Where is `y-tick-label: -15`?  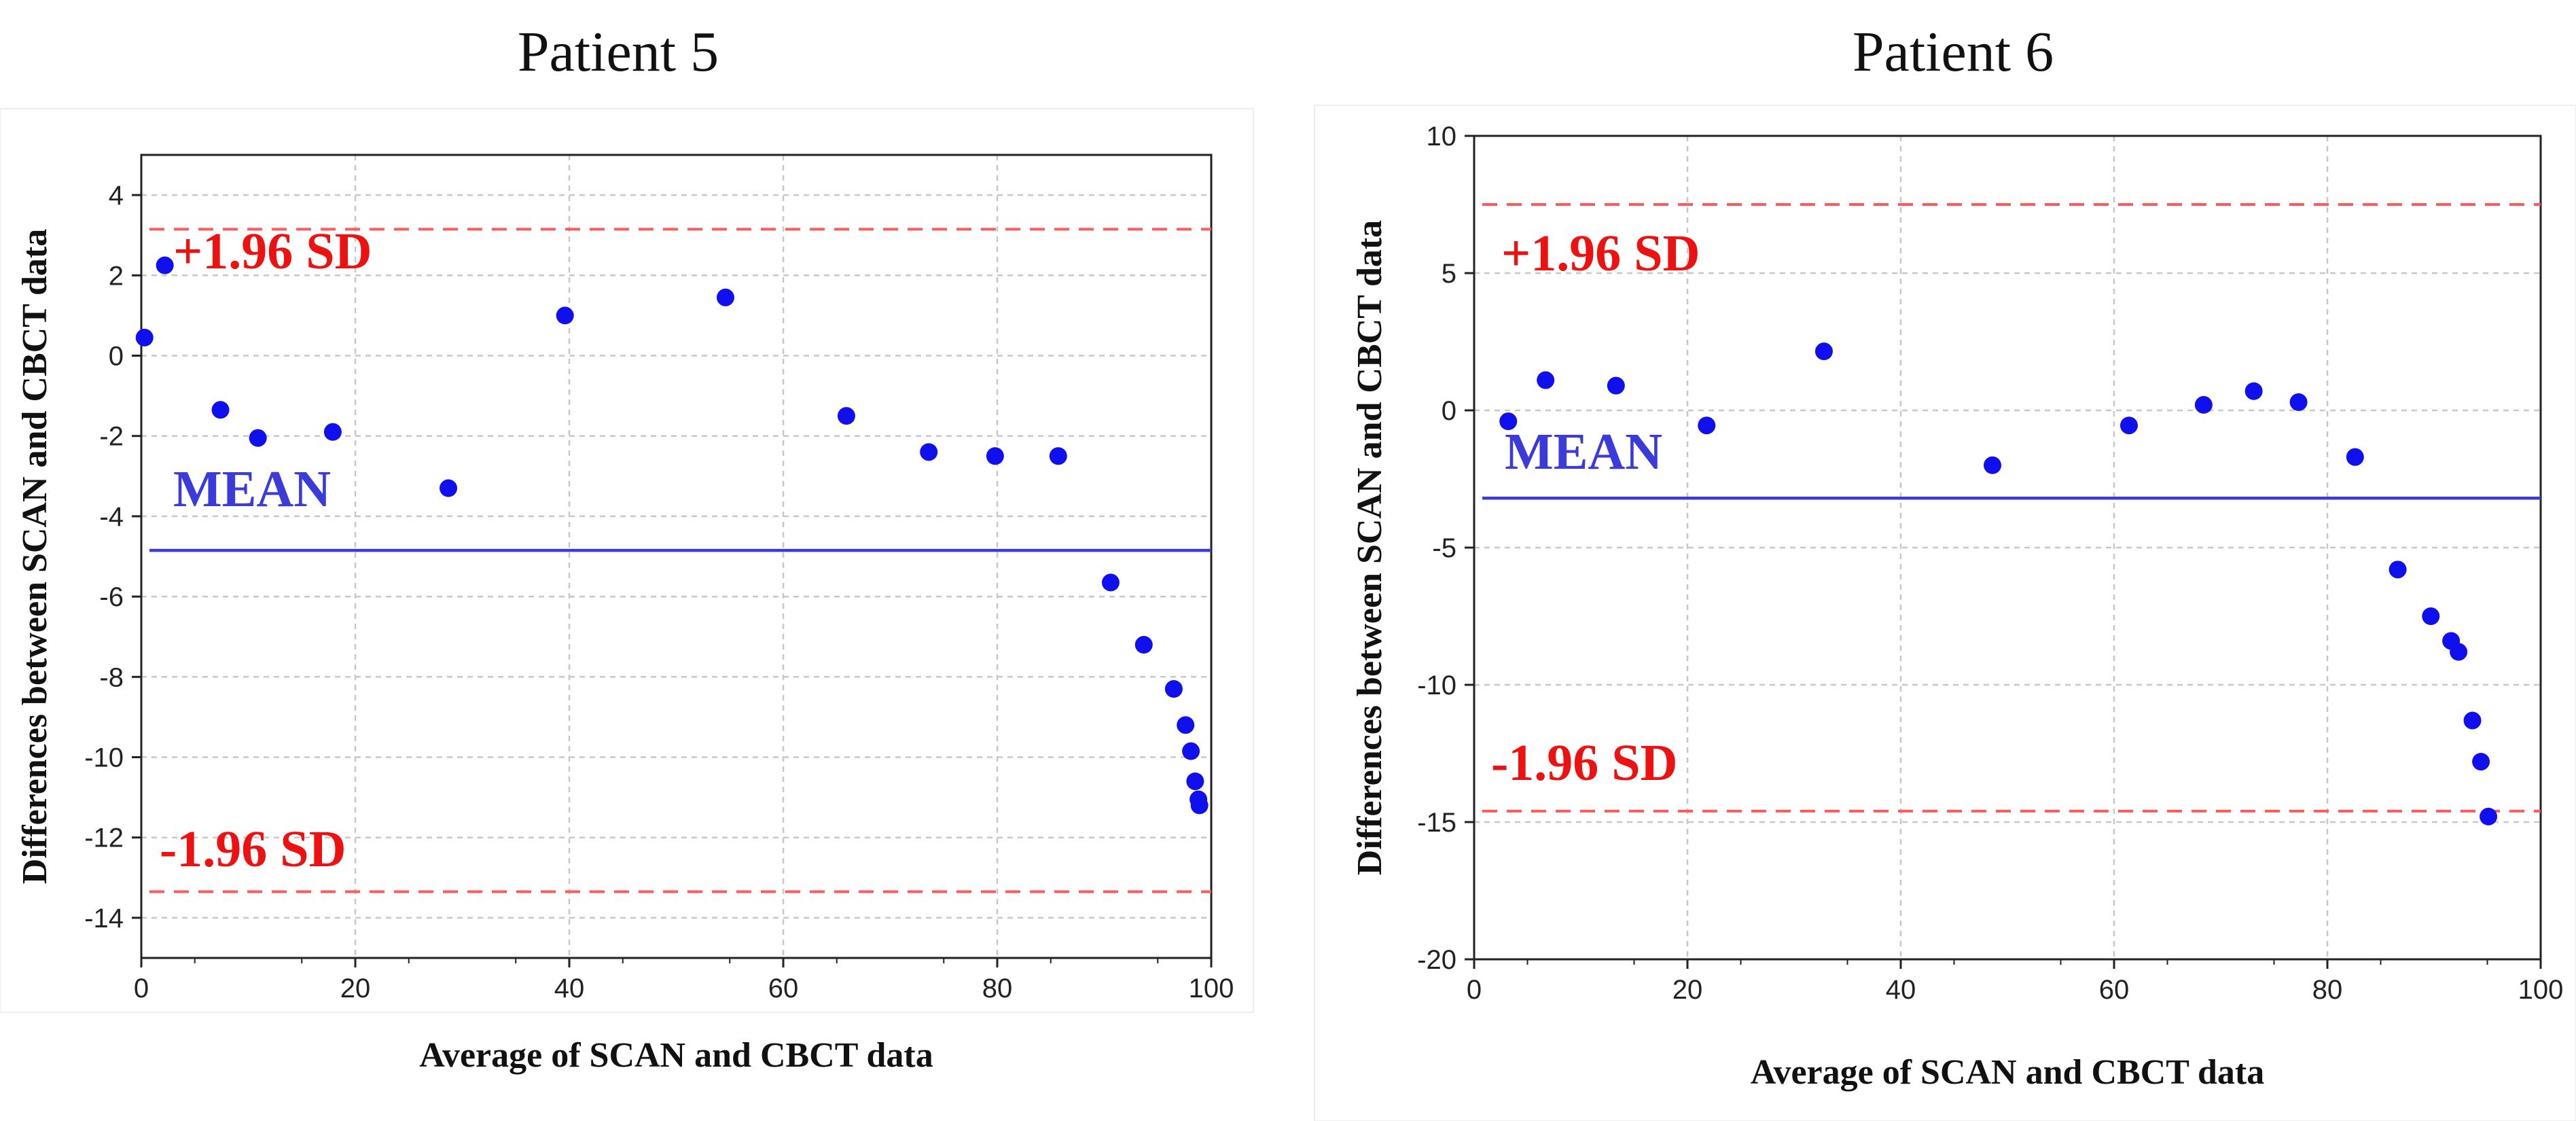 y-tick-label: -15 is located at coordinates (1436, 823).